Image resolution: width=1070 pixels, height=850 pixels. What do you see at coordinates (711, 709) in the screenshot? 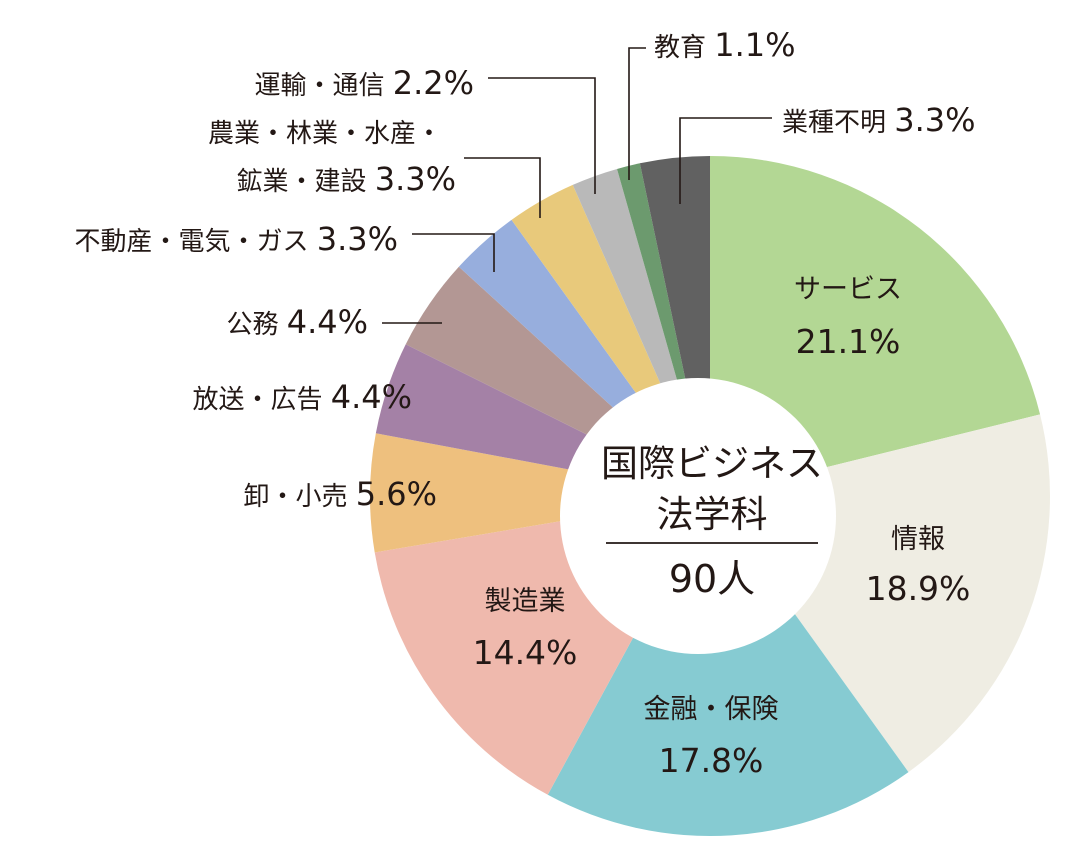
I see `slice-label-3: 金融・保険` at bounding box center [711, 709].